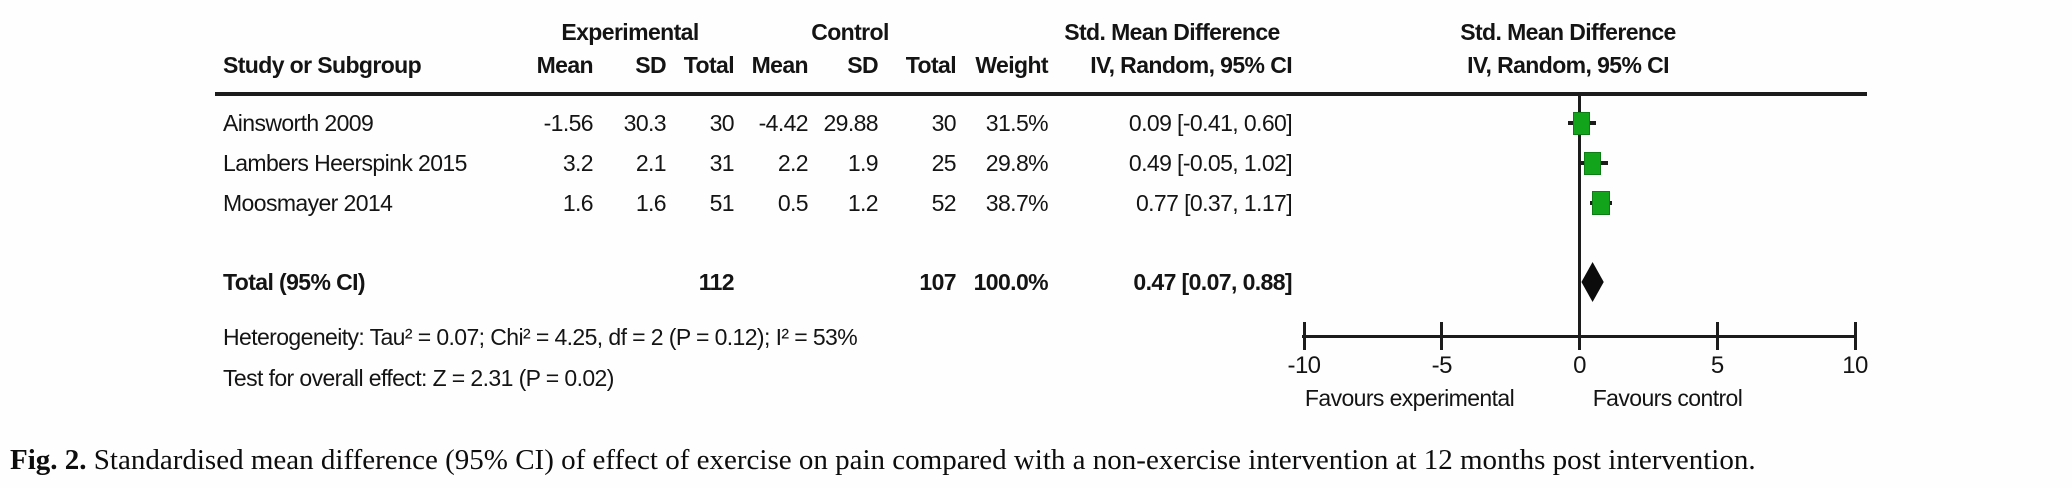 This screenshot has height=488, width=2072. Describe the element at coordinates (630, 32) in the screenshot. I see `header-experimental: Experimental` at that location.